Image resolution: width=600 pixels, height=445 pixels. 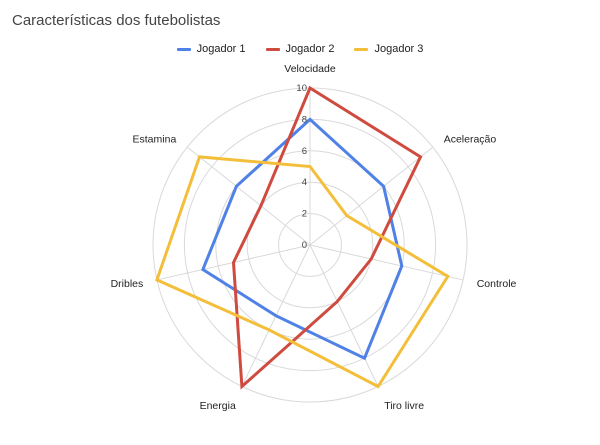 I want to click on legend-label: Jogador 2, so click(x=310, y=49).